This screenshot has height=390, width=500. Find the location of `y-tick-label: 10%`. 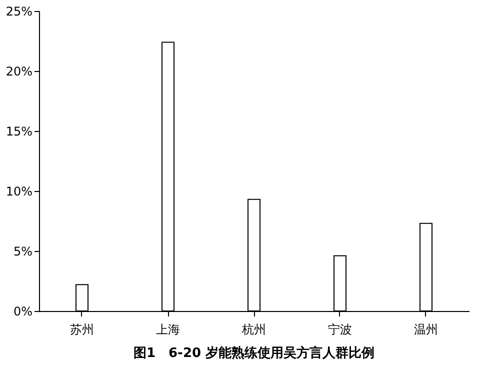

y-tick-label: 10% is located at coordinates (19, 191).